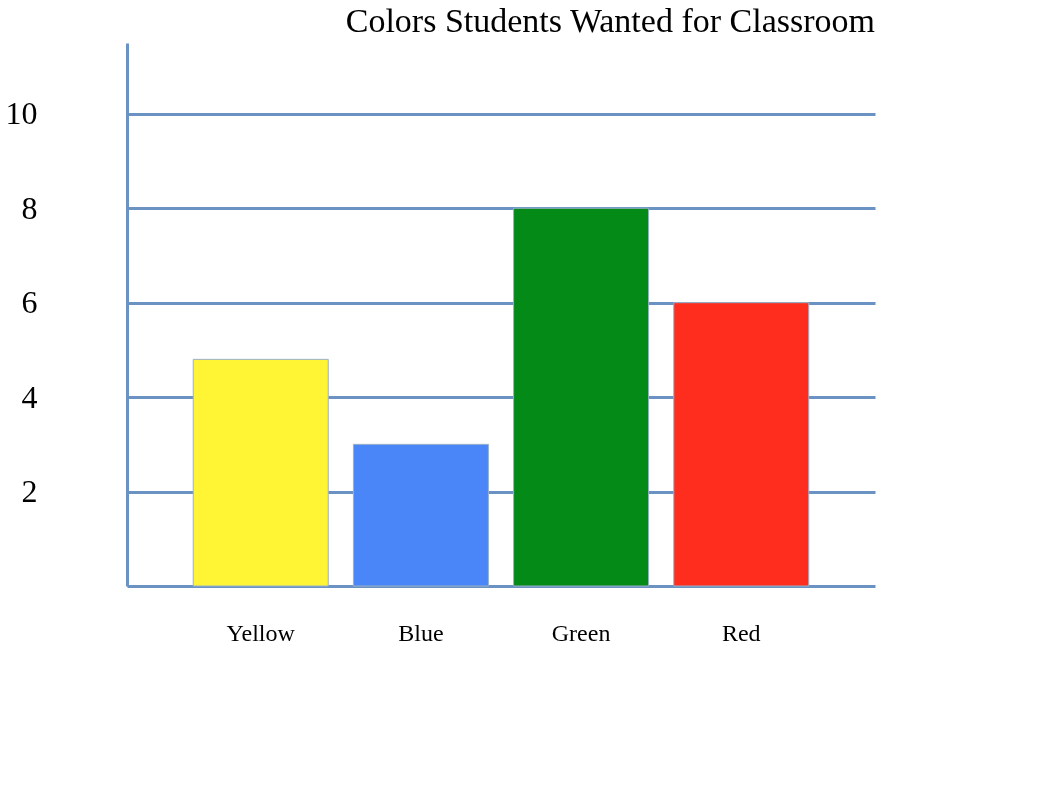 Image resolution: width=1064 pixels, height=812 pixels. I want to click on y-tick-label: 10, so click(21, 113).